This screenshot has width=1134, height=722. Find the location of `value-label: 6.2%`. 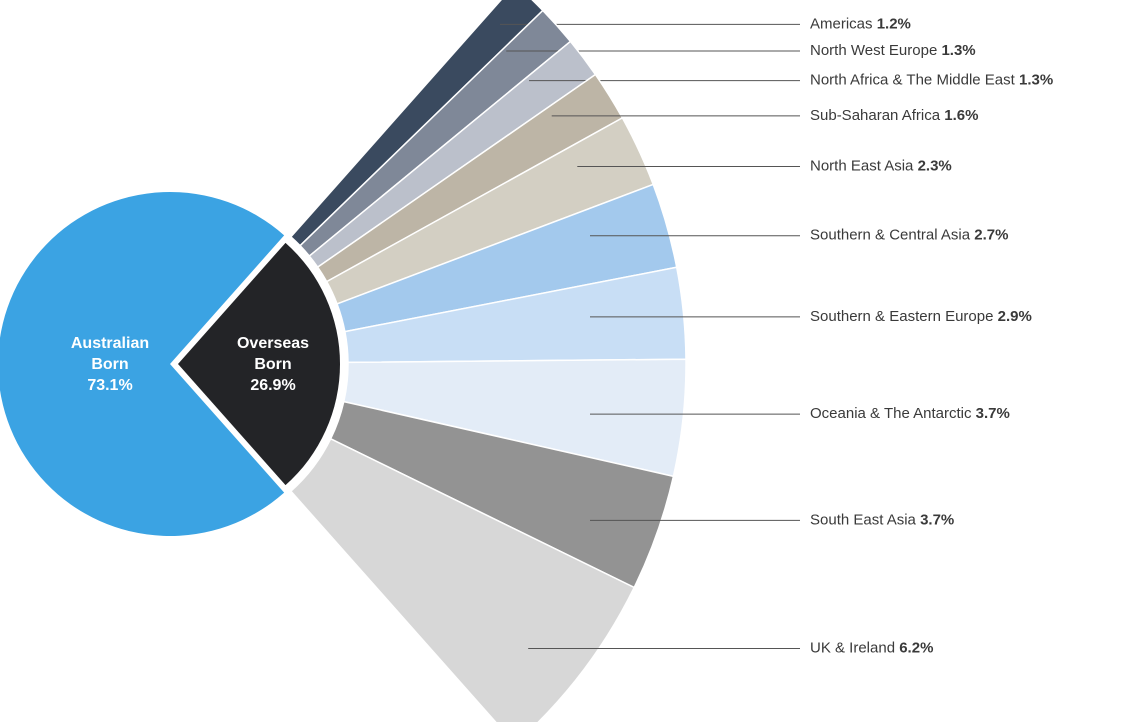

value-label: 6.2% is located at coordinates (916, 648).